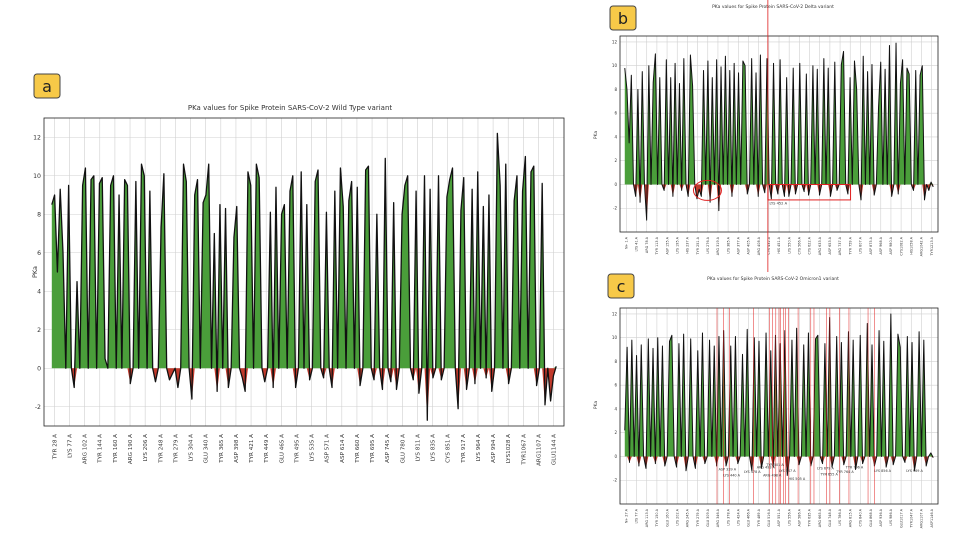 The width and height of the screenshot is (960, 540). I want to click on xtick-label: GLU 748 A, so click(830, 517).